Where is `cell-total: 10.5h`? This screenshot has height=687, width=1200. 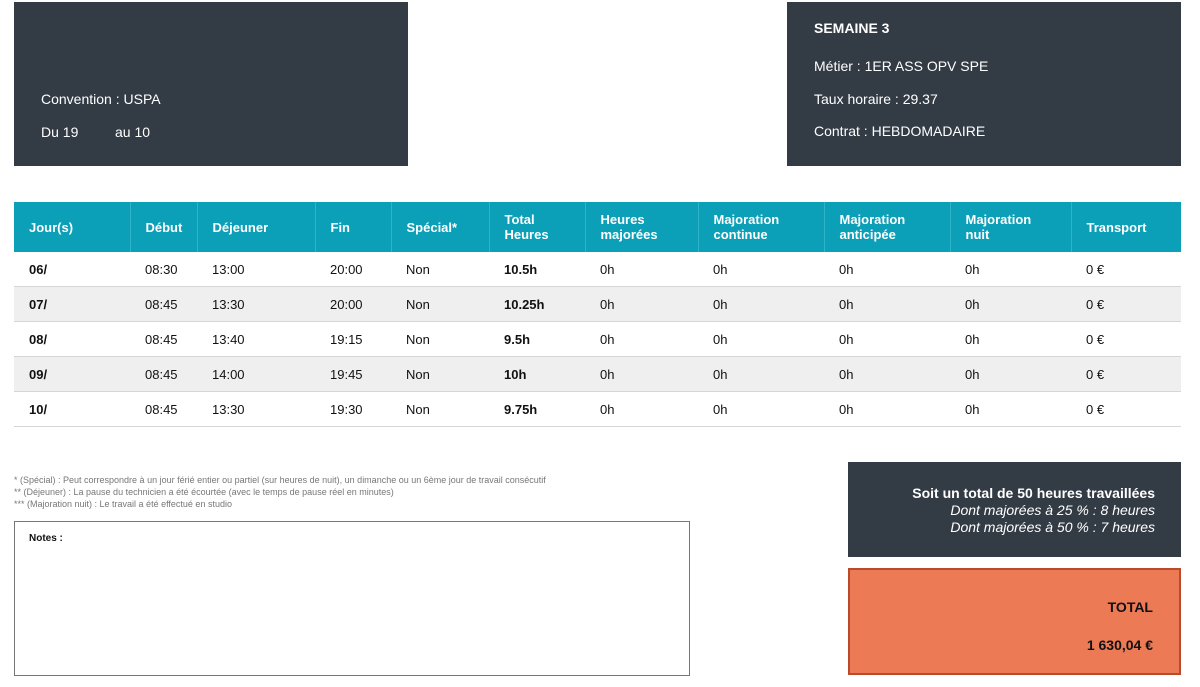 cell-total: 10.5h is located at coordinates (537, 269).